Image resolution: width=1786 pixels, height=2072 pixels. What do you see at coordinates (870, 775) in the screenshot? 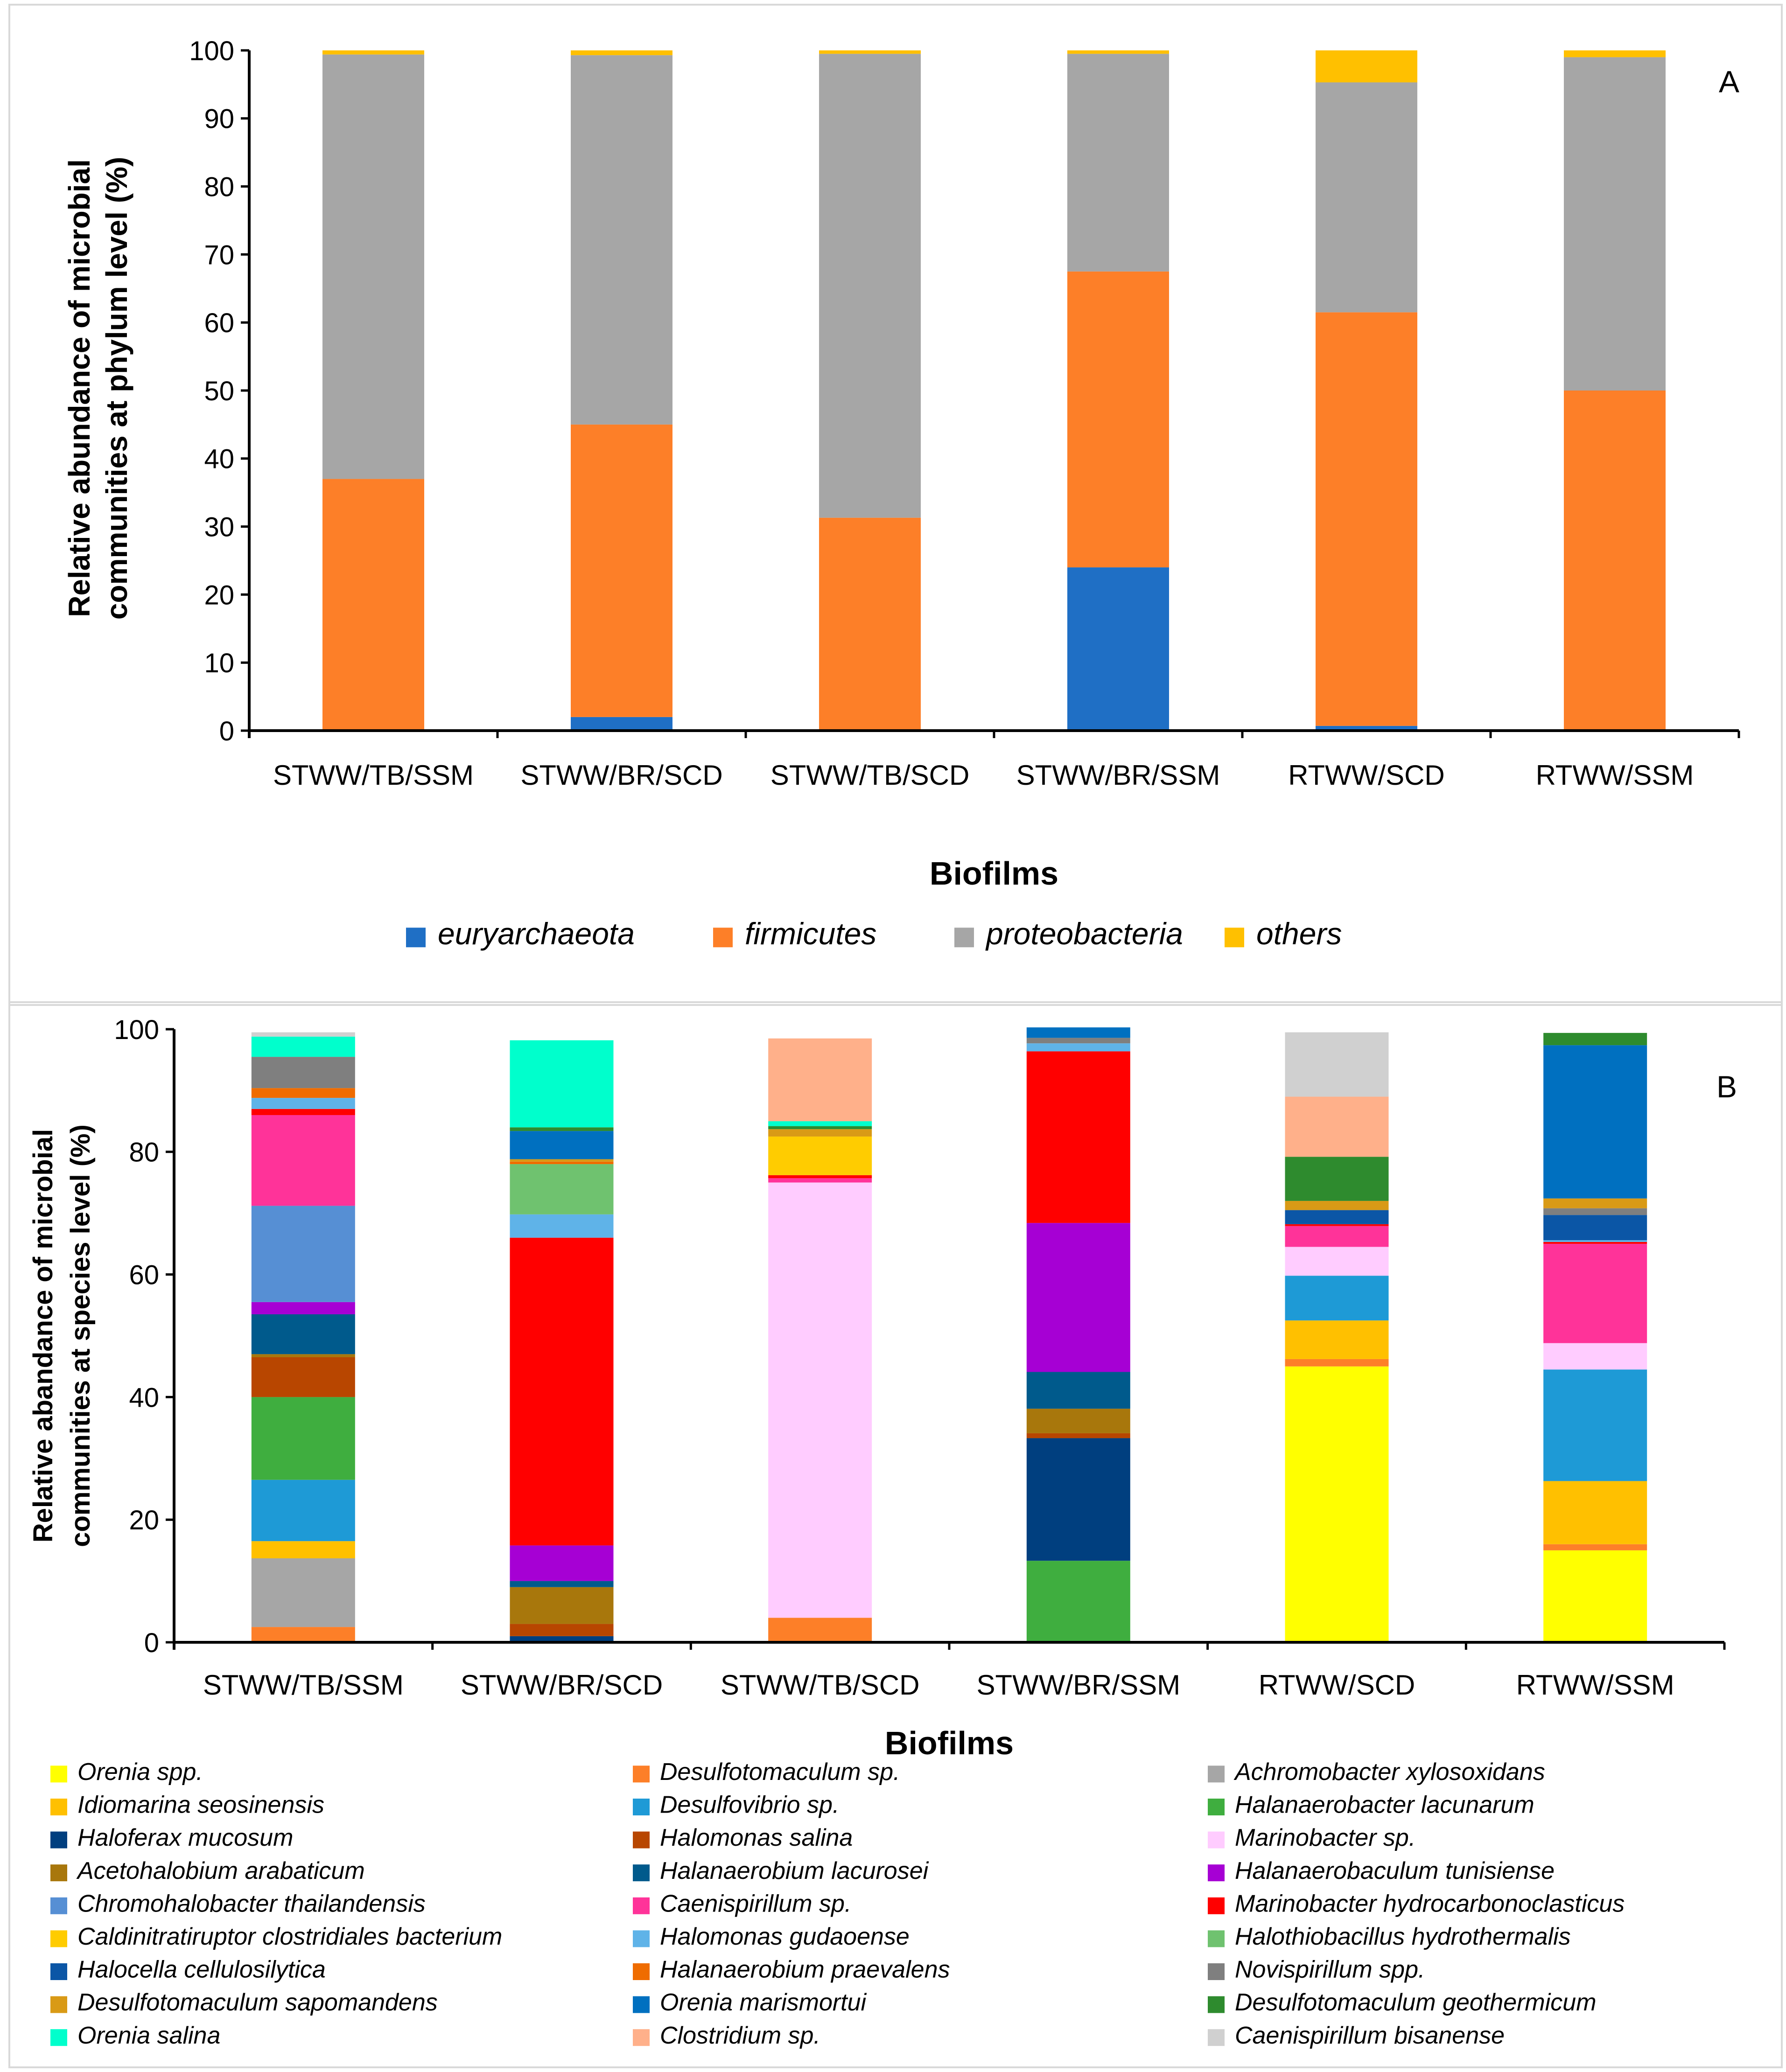
I see `x-tick-label: STWW/TB/SCD` at bounding box center [870, 775].